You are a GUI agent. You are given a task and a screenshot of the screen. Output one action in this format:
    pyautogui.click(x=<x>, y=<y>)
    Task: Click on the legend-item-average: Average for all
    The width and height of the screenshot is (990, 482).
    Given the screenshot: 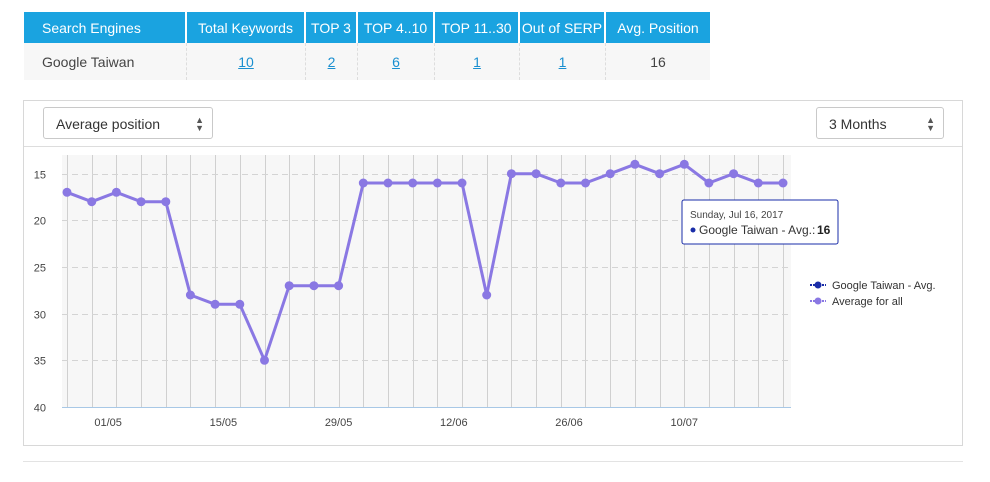 What is the action you would take?
    pyautogui.click(x=856, y=302)
    